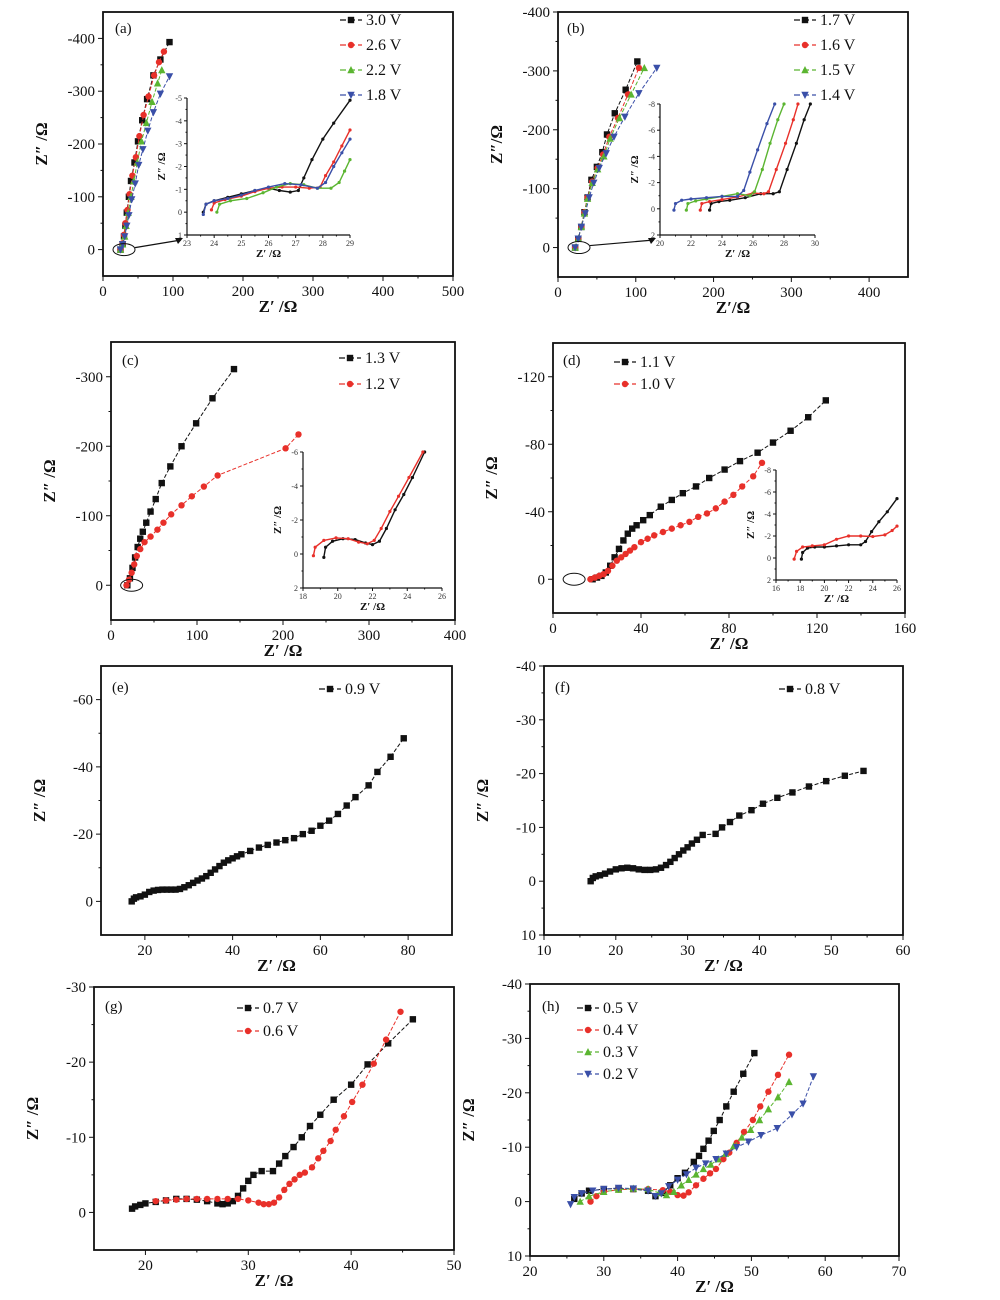 Image resolution: width=1000 pixels, height=1300 pixels. What do you see at coordinates (408, 951) in the screenshot?
I see `x-tick-label: 80` at bounding box center [408, 951].